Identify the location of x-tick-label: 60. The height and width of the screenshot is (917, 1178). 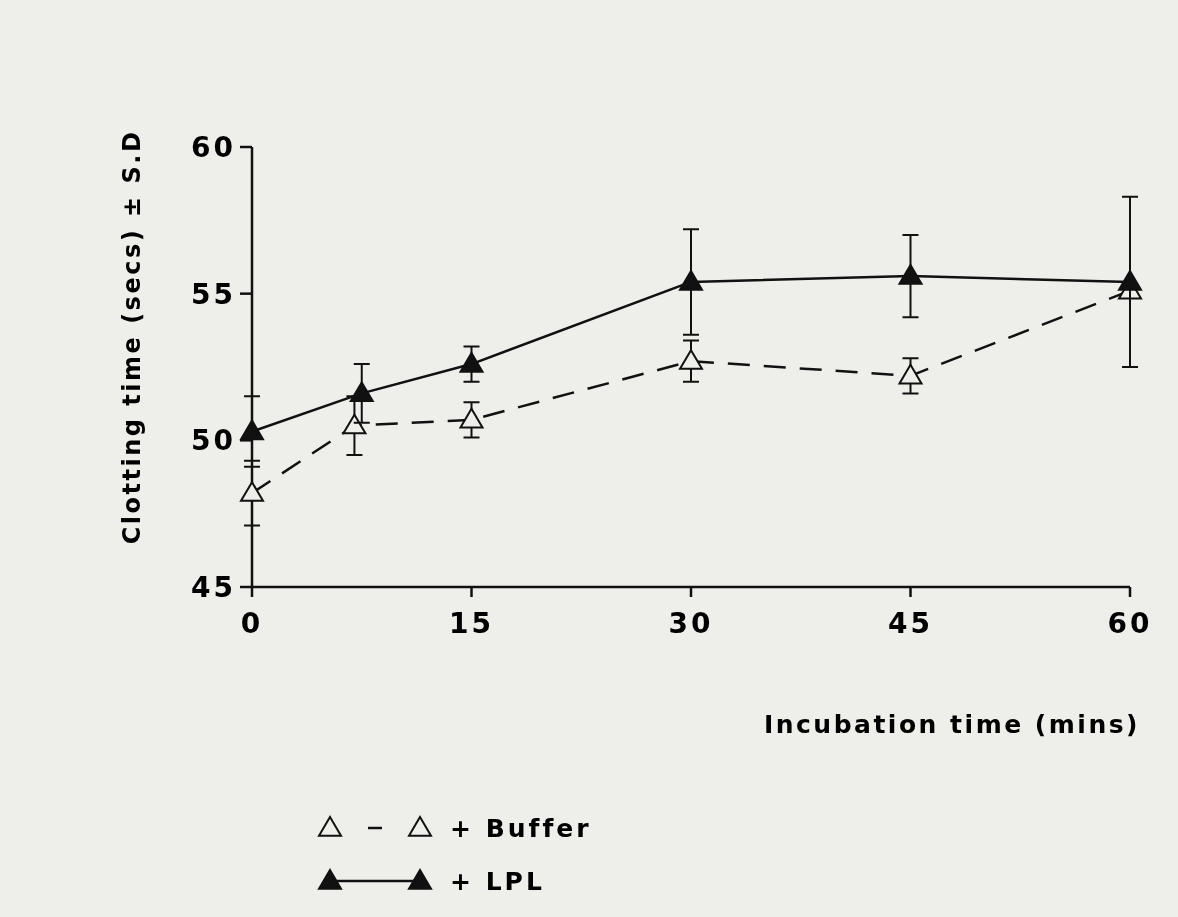
(1130, 623).